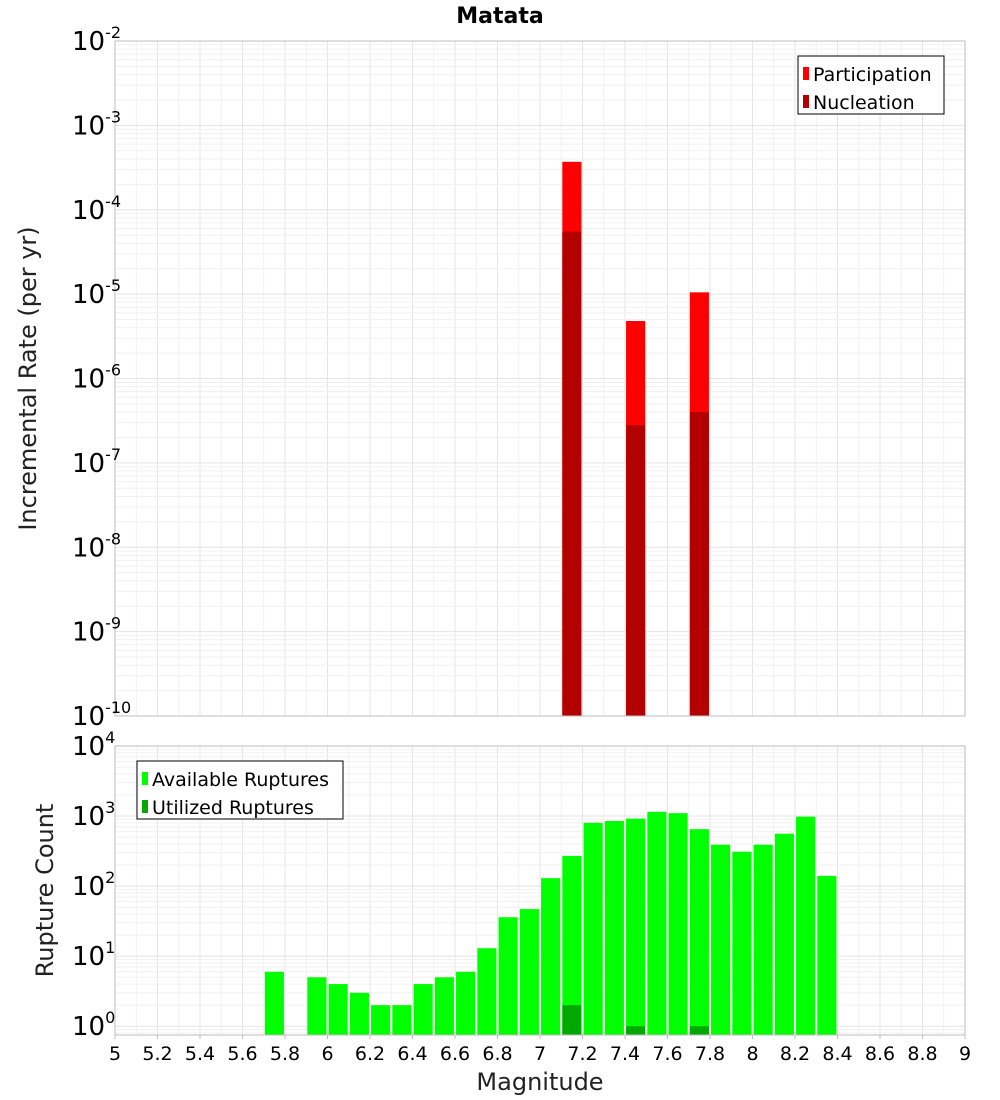  I want to click on y-tick-label: 10⁻⁶, so click(96, 378).